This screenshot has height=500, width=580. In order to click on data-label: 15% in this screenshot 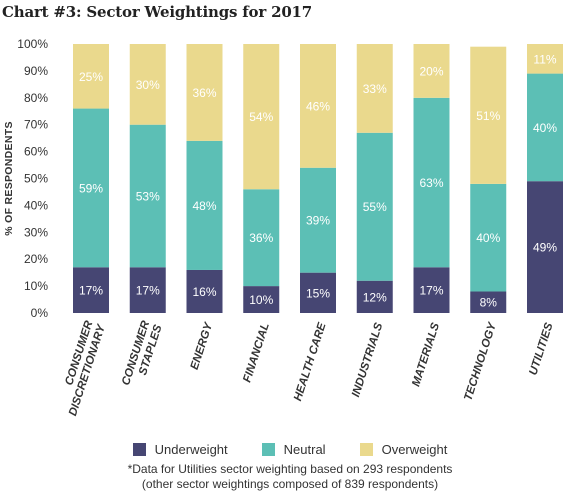, I will do `click(318, 293)`.